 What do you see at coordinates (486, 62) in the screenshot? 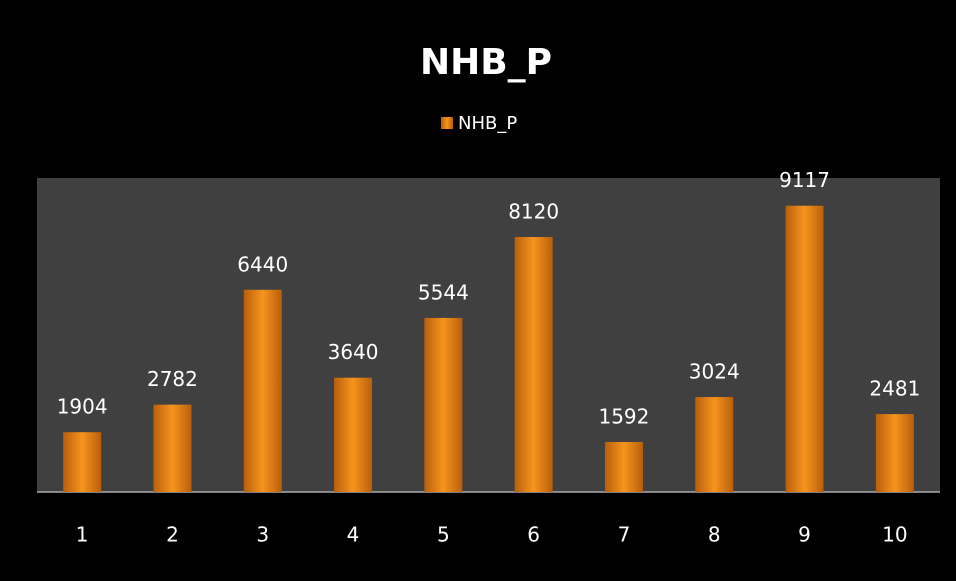
I see `chart-title: NHB_P` at bounding box center [486, 62].